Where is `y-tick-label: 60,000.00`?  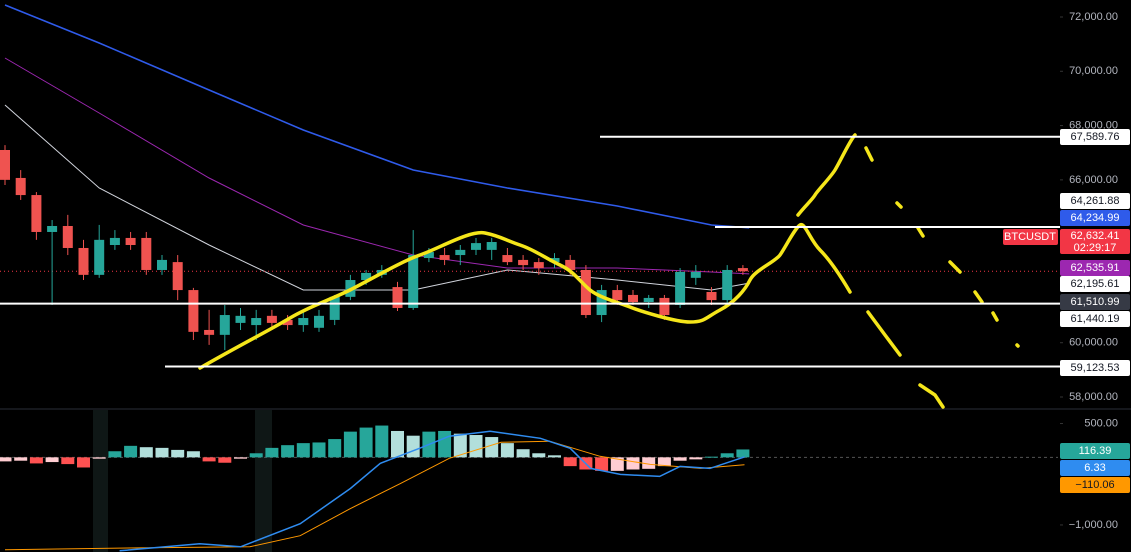 y-tick-label: 60,000.00 is located at coordinates (1093, 343).